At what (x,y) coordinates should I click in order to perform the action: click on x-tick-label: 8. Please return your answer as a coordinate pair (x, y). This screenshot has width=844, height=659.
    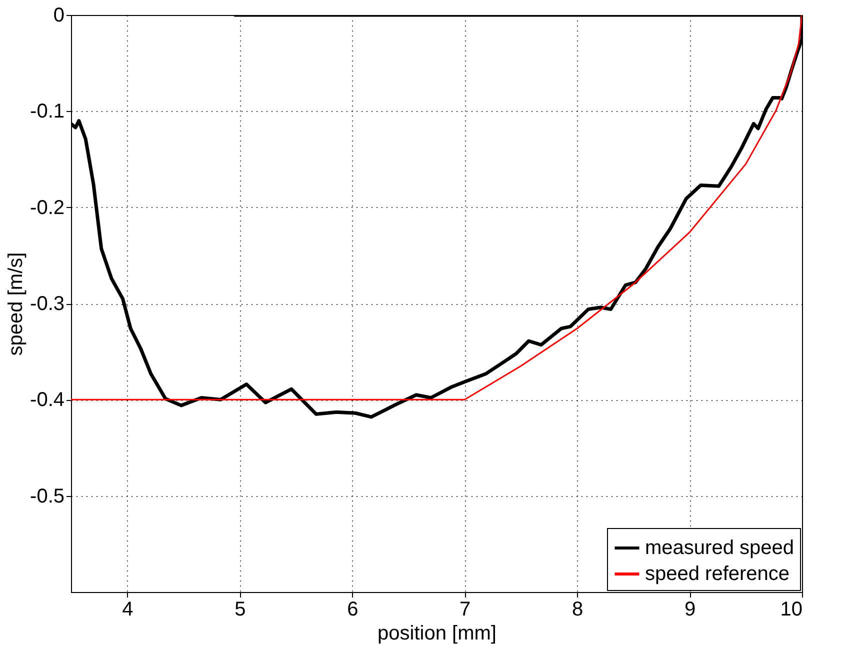
    Looking at the image, I should click on (578, 609).